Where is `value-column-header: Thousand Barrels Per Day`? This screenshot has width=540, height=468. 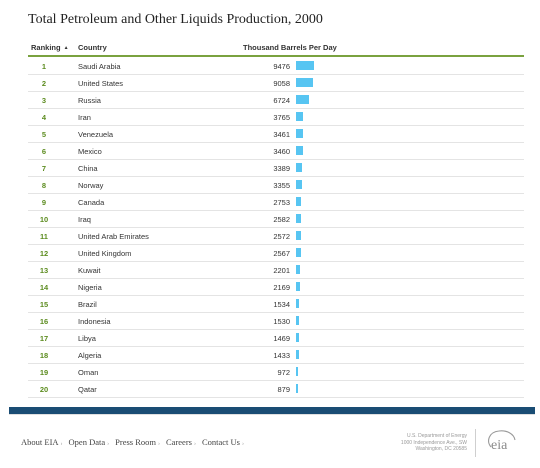 value-column-header: Thousand Barrels Per Day is located at coordinates (290, 47).